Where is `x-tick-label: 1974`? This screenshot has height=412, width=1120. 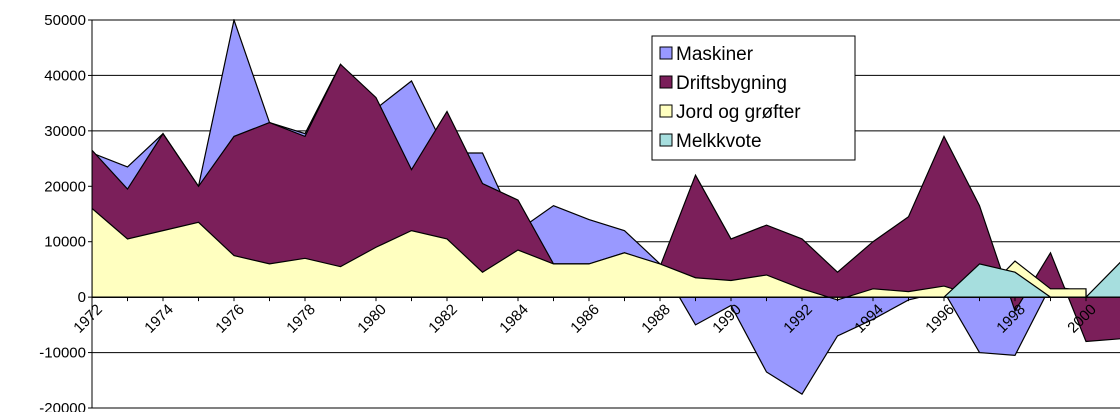 x-tick-label: 1974 is located at coordinates (159, 319).